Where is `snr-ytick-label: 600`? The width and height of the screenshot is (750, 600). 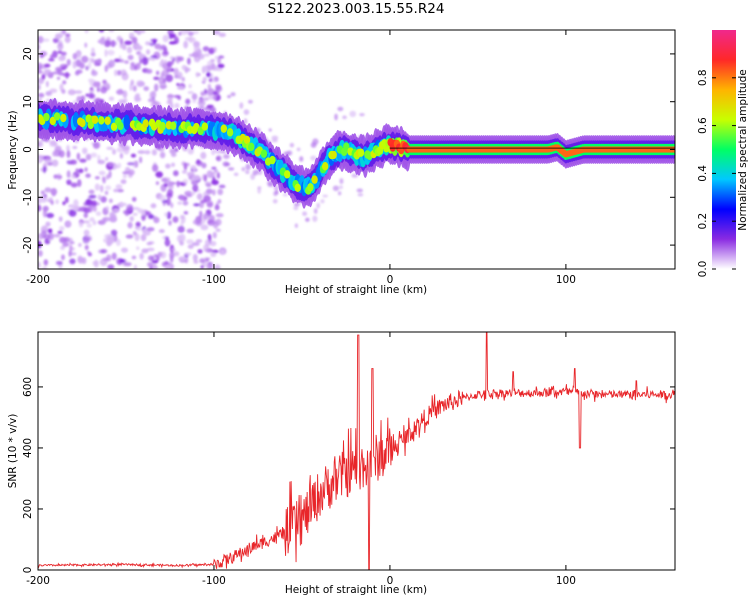
snr-ytick-label: 600 is located at coordinates (28, 387).